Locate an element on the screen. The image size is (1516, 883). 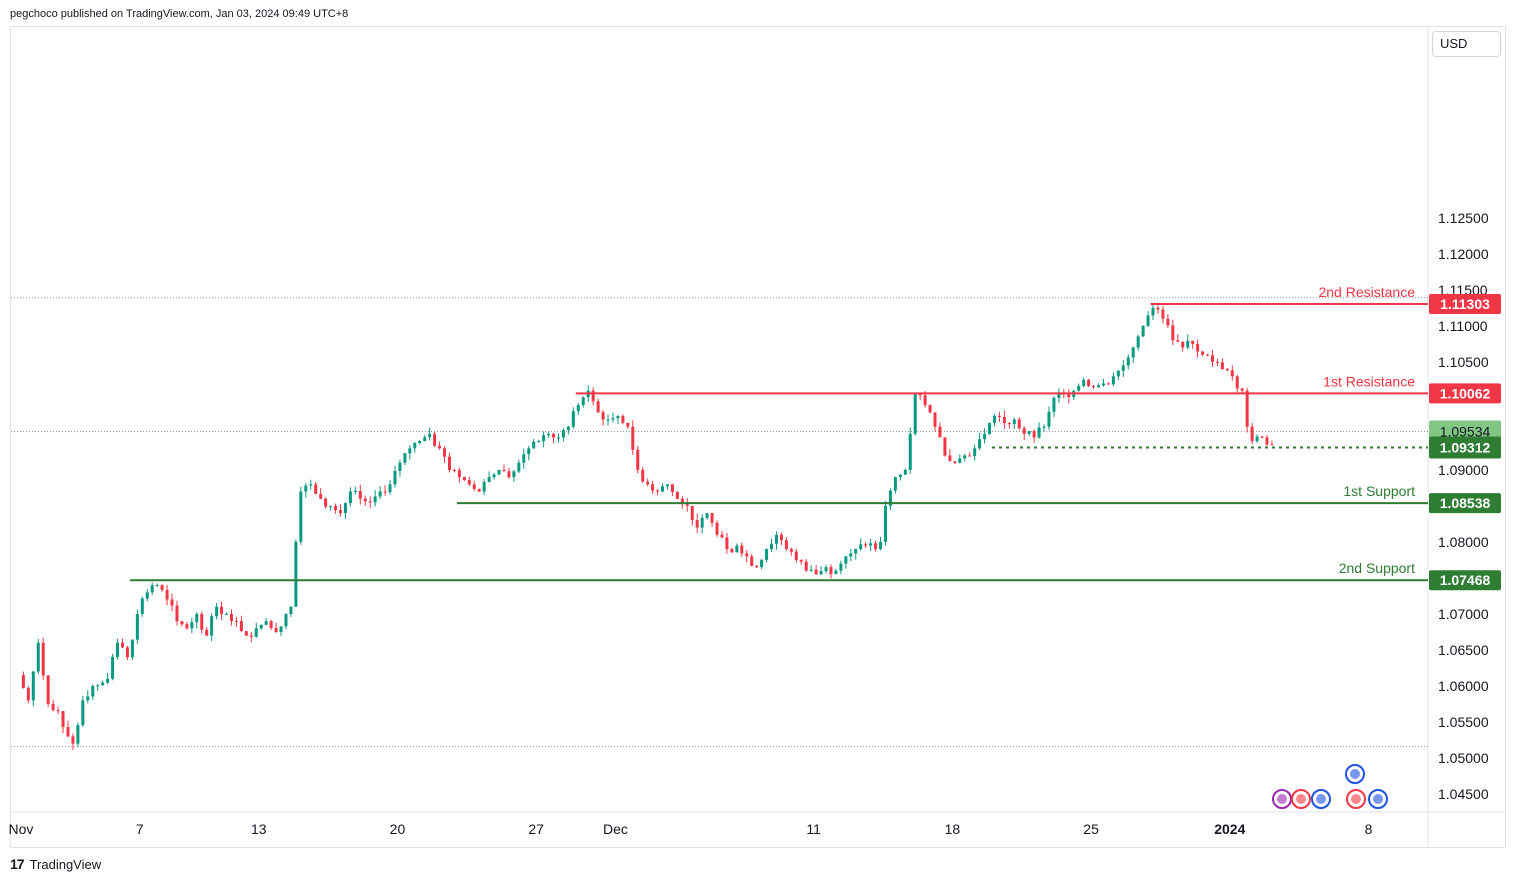
level-price-text: 1.08538 is located at coordinates (1465, 503).